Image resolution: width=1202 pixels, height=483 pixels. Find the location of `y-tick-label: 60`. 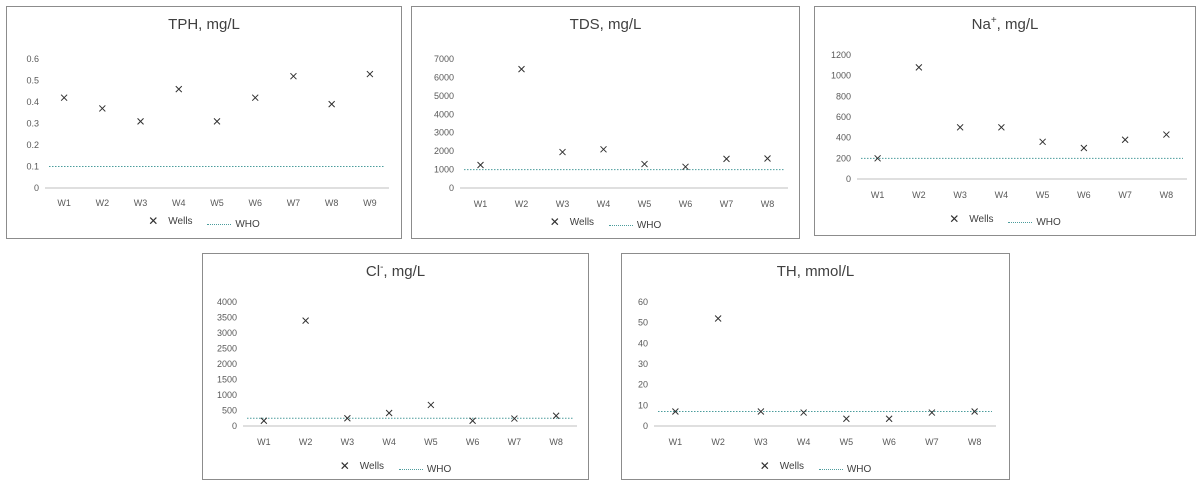

y-tick-label: 60 is located at coordinates (643, 302).